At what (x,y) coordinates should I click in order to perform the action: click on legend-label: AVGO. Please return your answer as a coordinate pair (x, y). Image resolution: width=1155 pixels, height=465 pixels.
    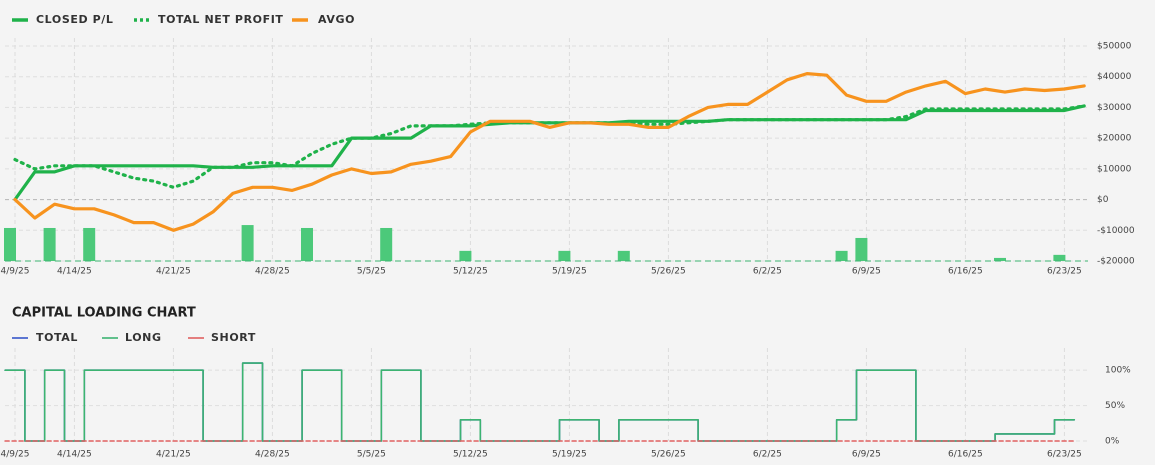
    Looking at the image, I should click on (336, 19).